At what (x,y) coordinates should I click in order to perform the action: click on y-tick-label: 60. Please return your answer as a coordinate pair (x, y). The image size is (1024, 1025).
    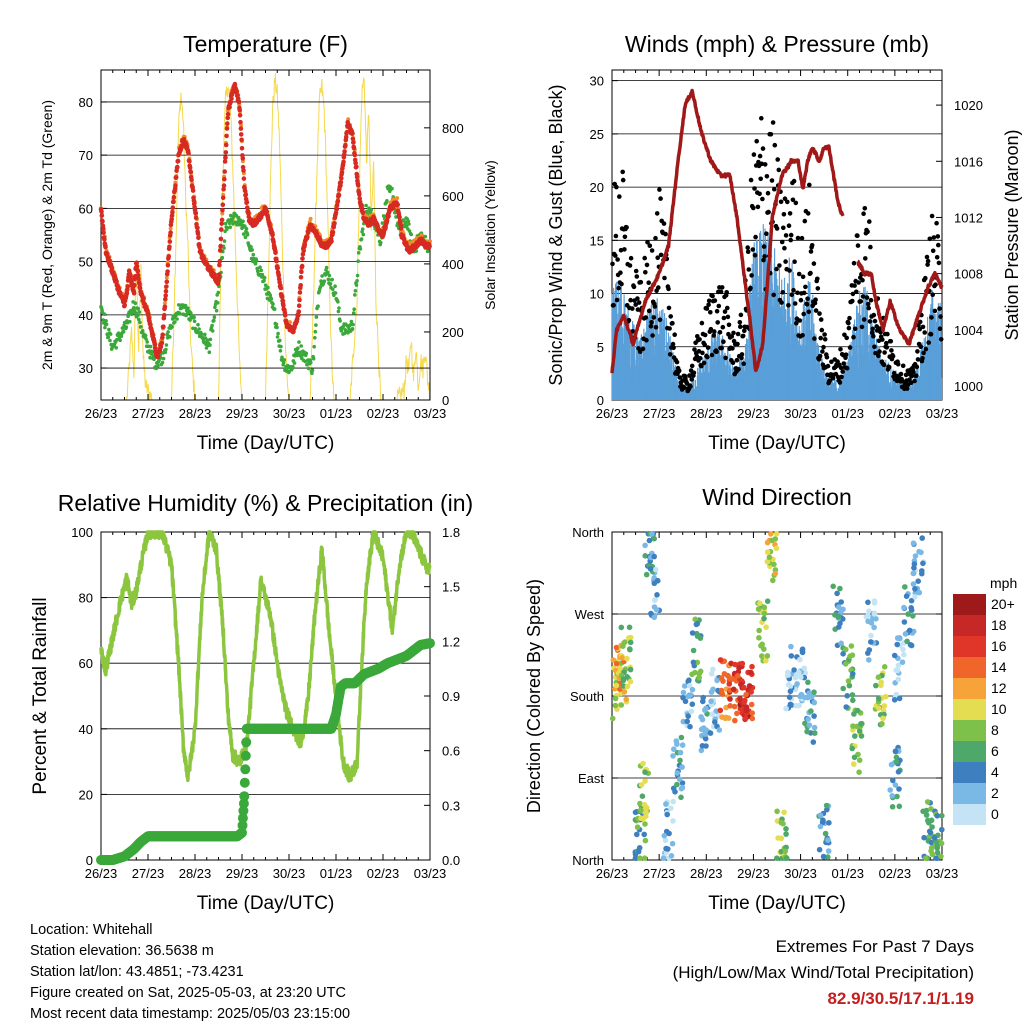
    Looking at the image, I should click on (86, 663).